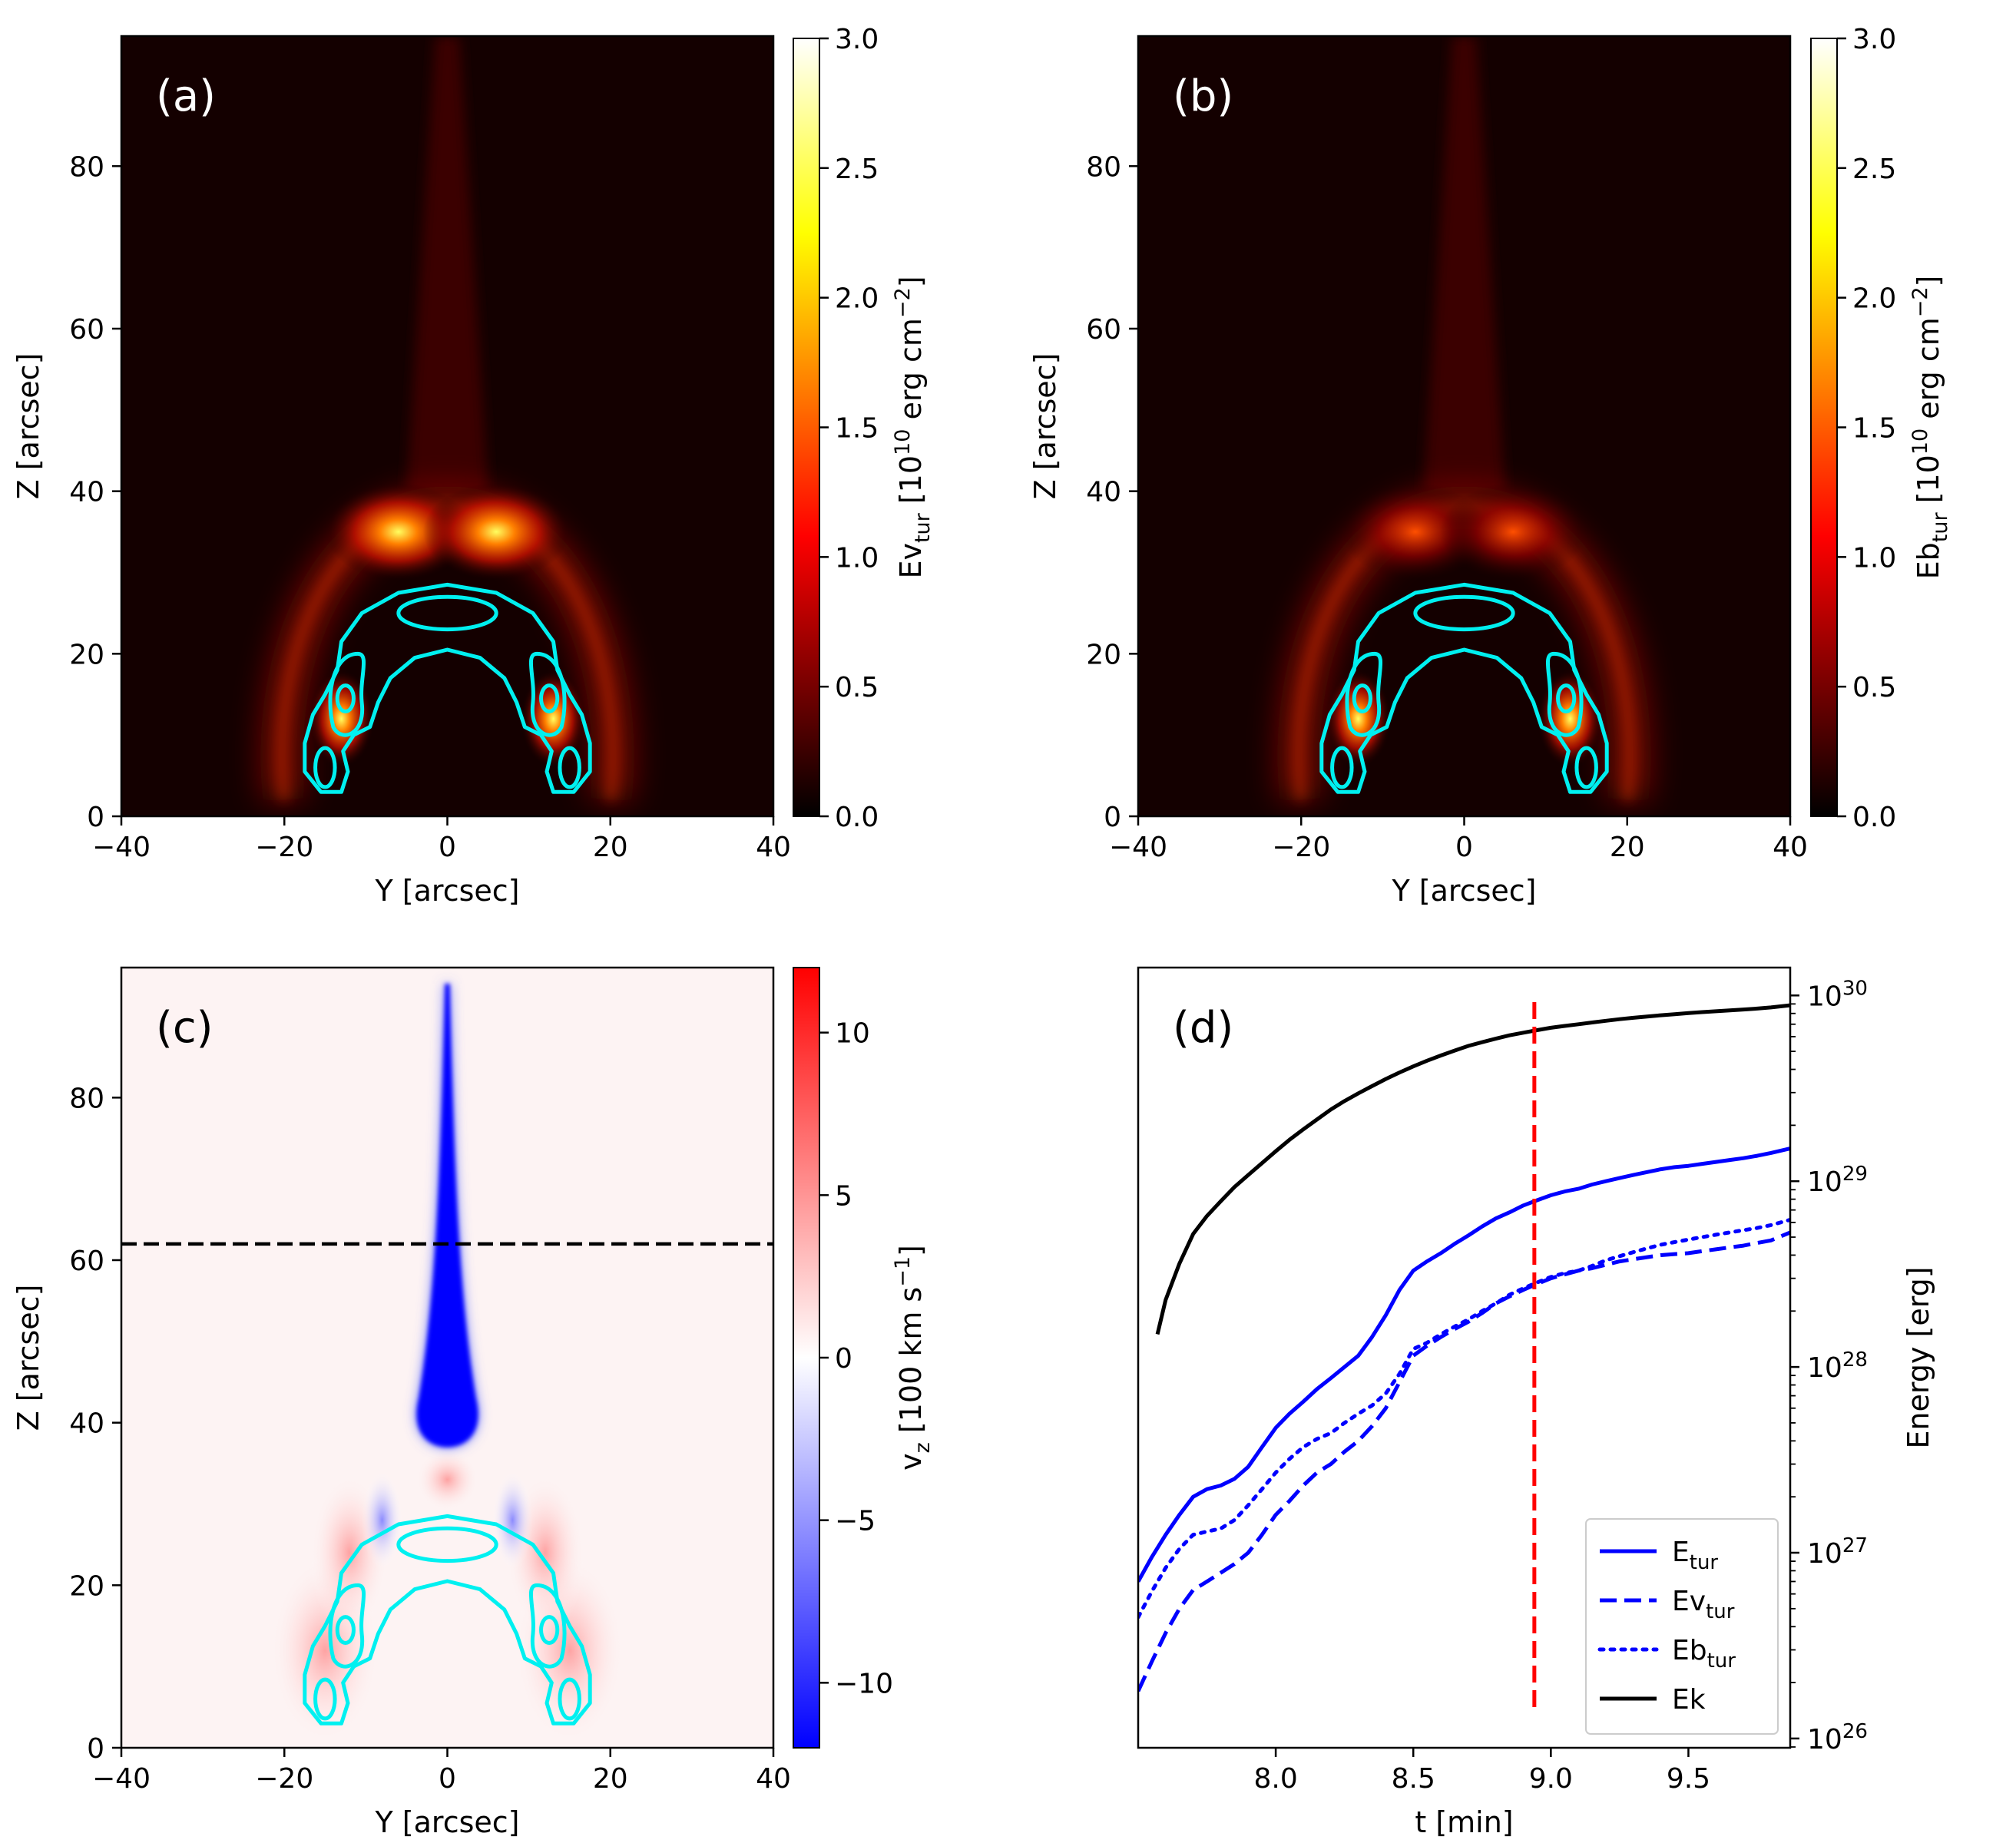 This screenshot has height=1843, width=2016. Describe the element at coordinates (923, 1447) in the screenshot. I see `label-part: z` at that location.